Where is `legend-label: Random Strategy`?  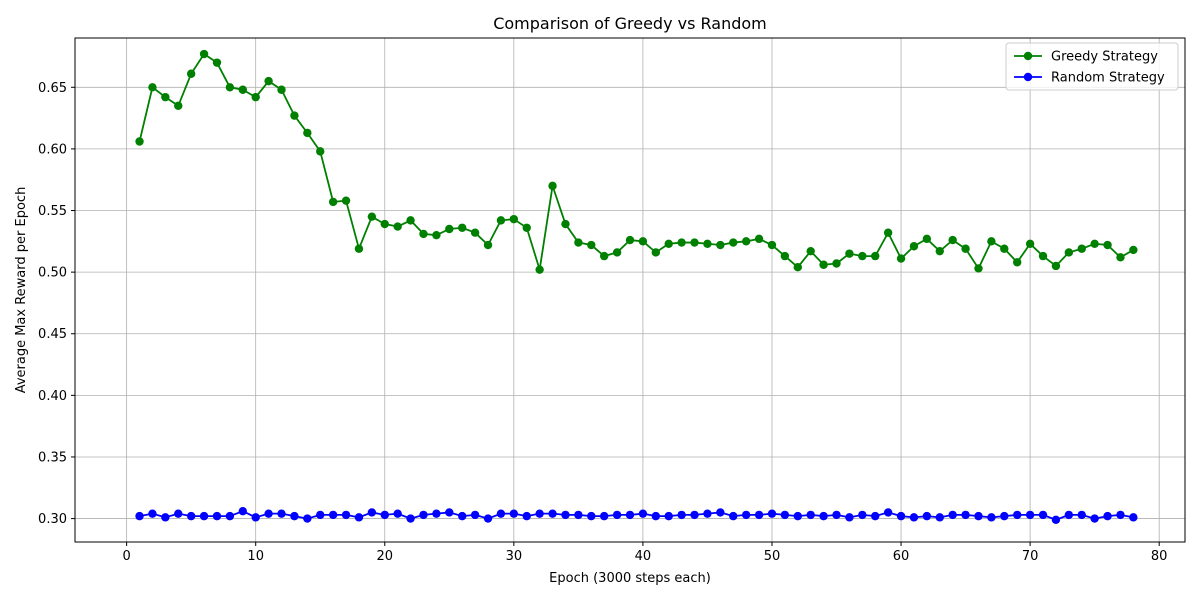 legend-label: Random Strategy is located at coordinates (1108, 78).